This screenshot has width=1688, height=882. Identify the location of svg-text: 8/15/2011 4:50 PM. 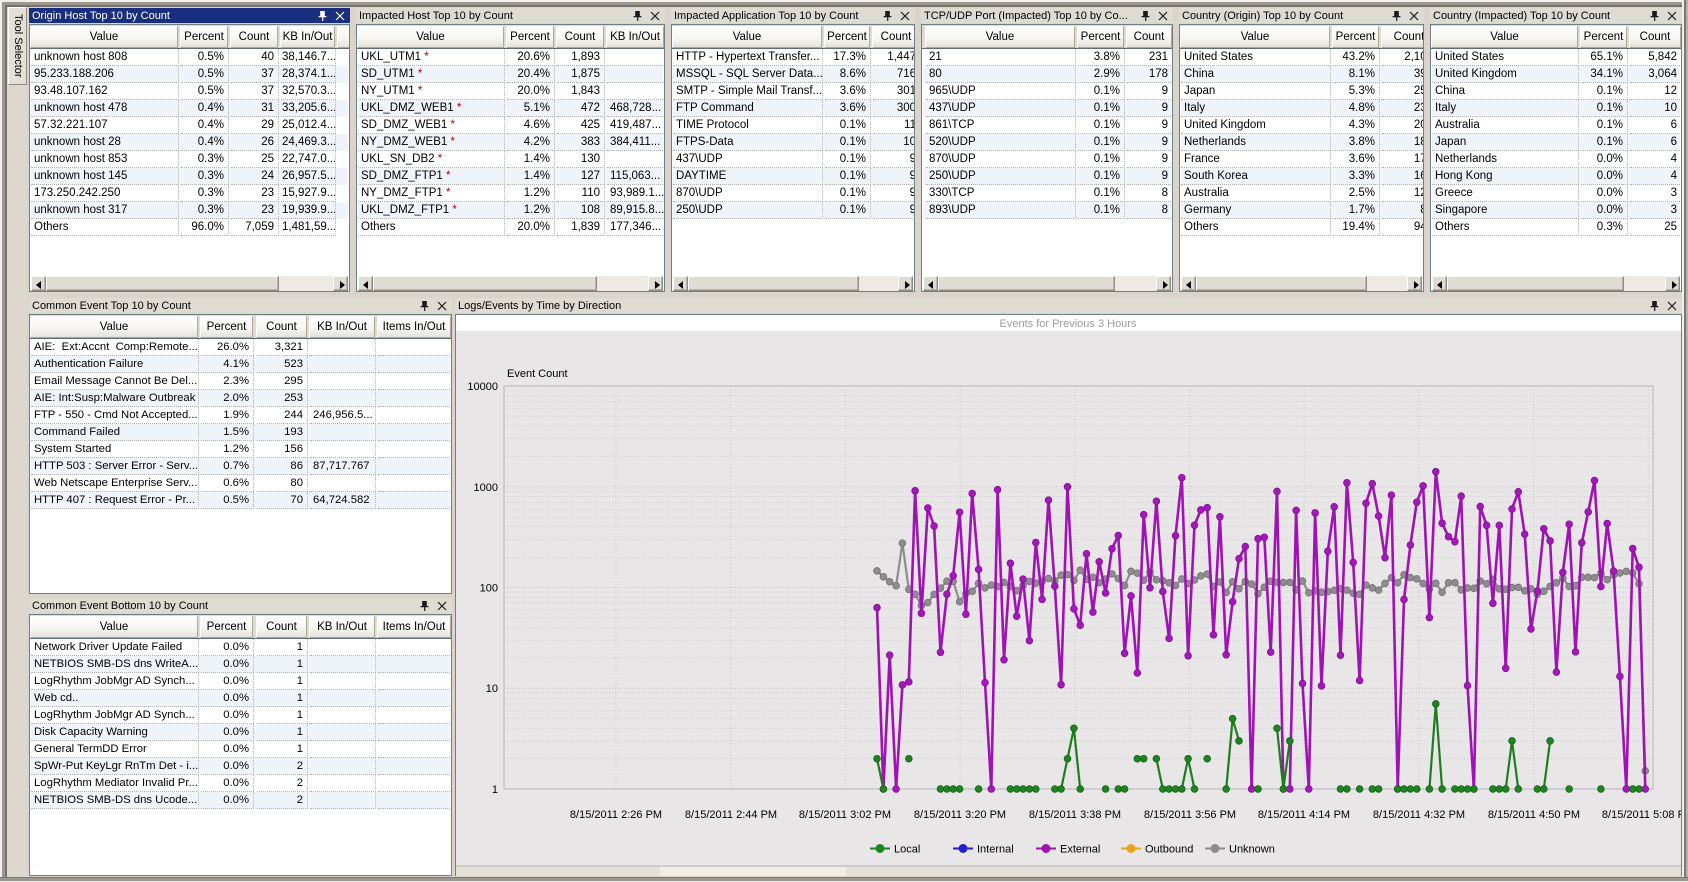
(1534, 815).